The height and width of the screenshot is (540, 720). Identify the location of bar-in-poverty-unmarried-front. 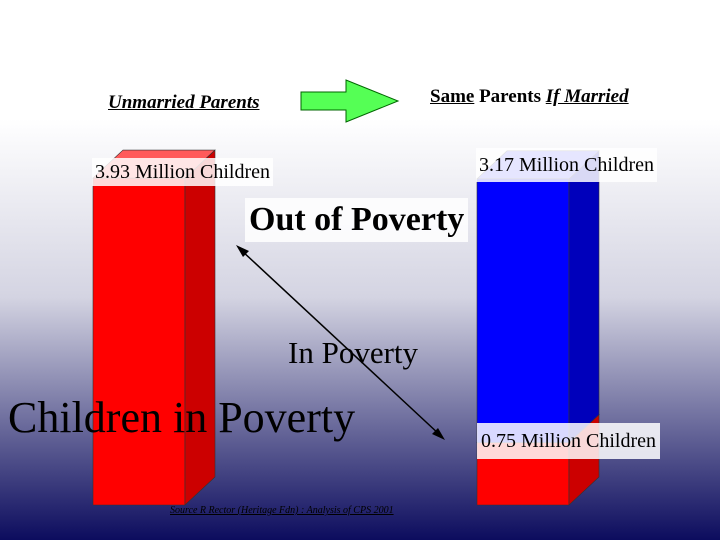
(139, 341).